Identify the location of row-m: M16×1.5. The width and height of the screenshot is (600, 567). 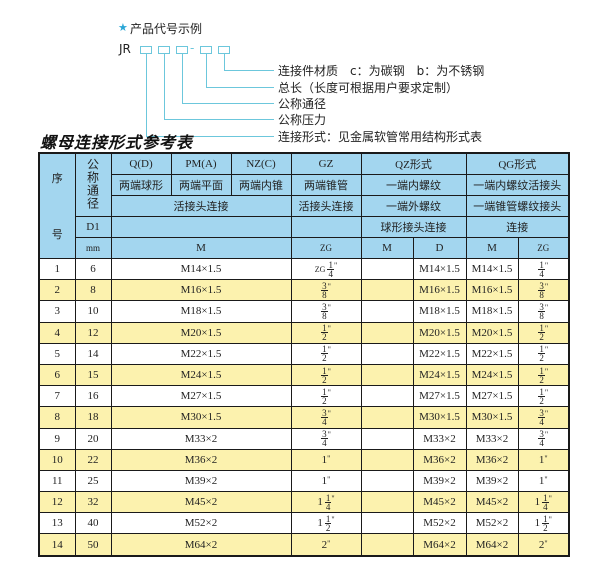
(201, 290).